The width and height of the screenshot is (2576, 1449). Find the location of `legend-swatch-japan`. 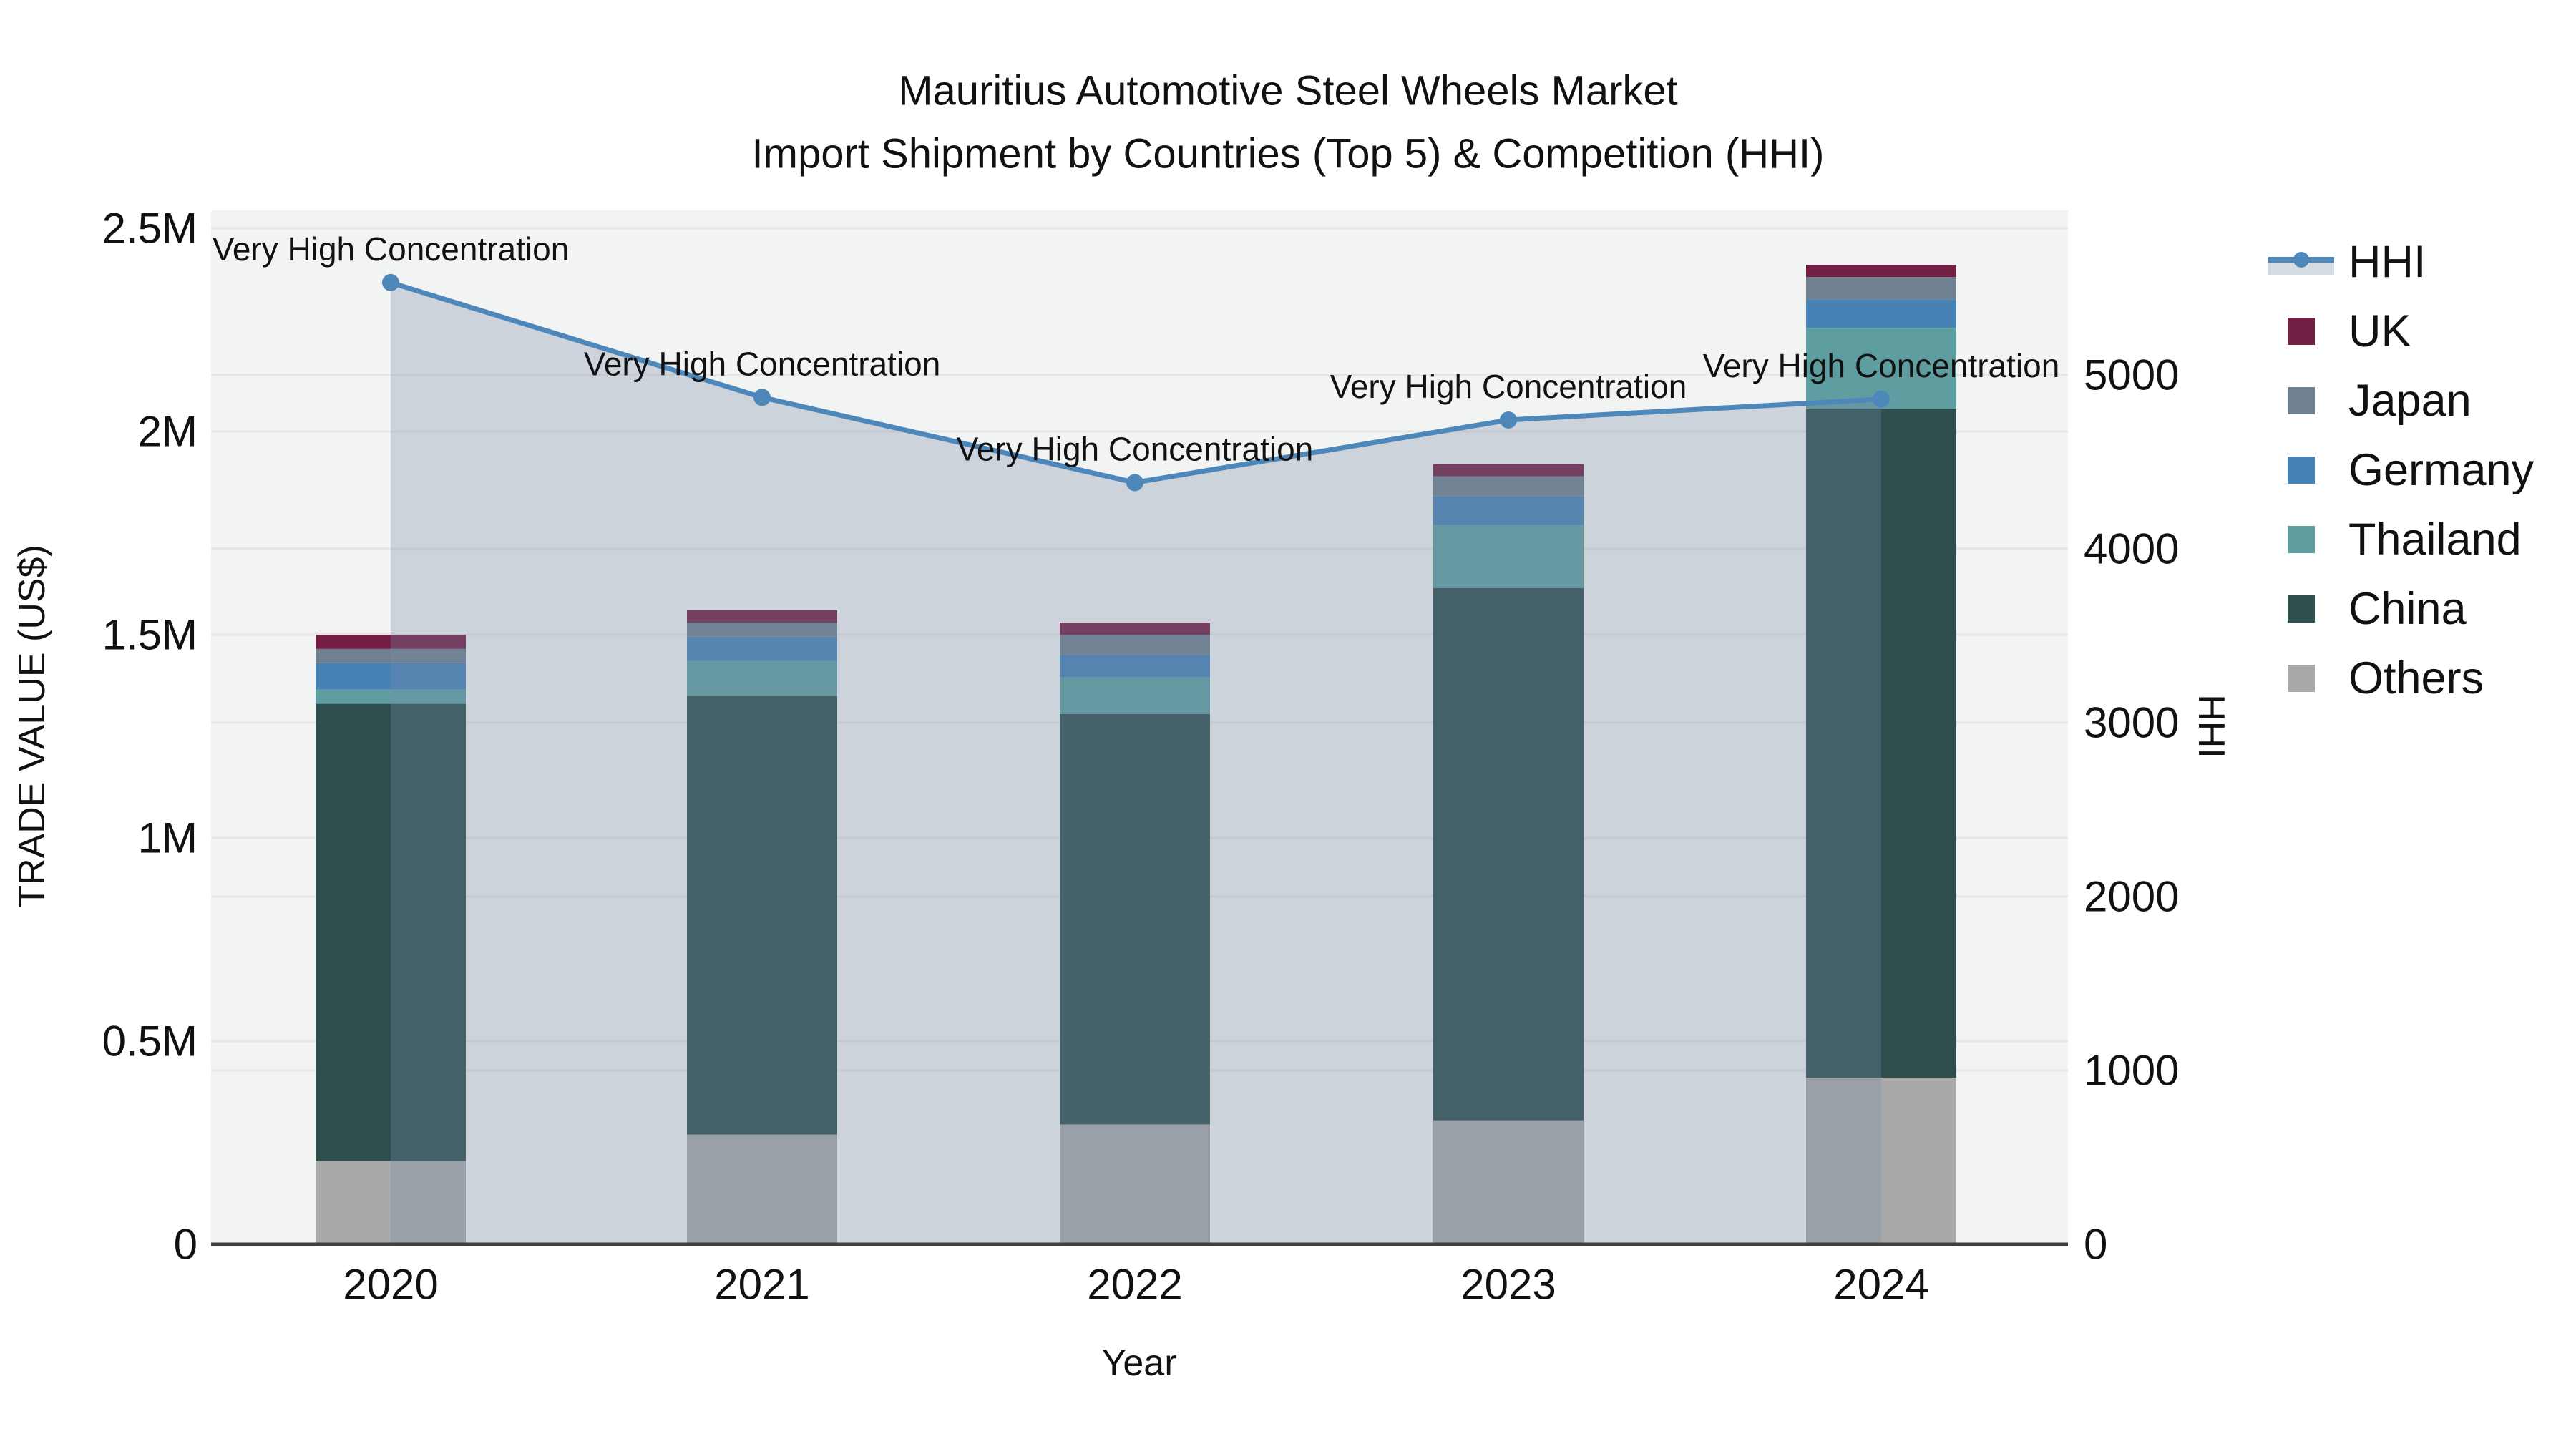

legend-swatch-japan is located at coordinates (2301, 400).